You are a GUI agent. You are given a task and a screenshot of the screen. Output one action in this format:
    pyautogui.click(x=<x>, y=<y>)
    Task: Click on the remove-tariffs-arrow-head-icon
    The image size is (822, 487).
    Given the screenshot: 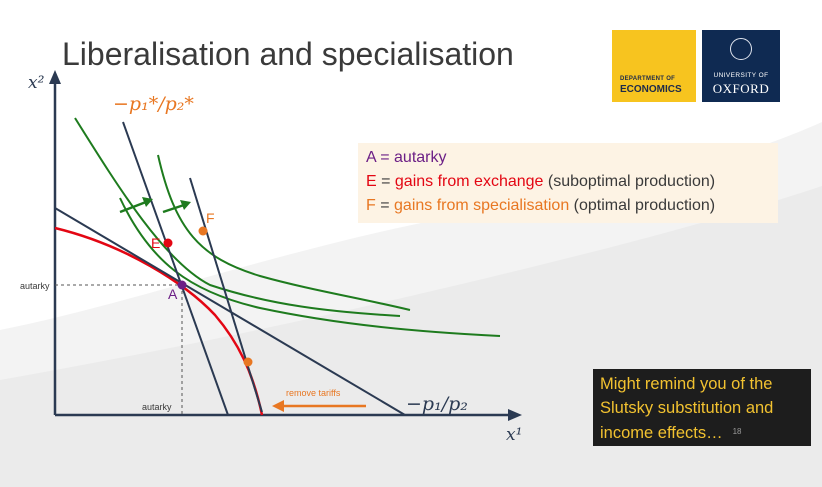 What is the action you would take?
    pyautogui.click(x=278, y=406)
    